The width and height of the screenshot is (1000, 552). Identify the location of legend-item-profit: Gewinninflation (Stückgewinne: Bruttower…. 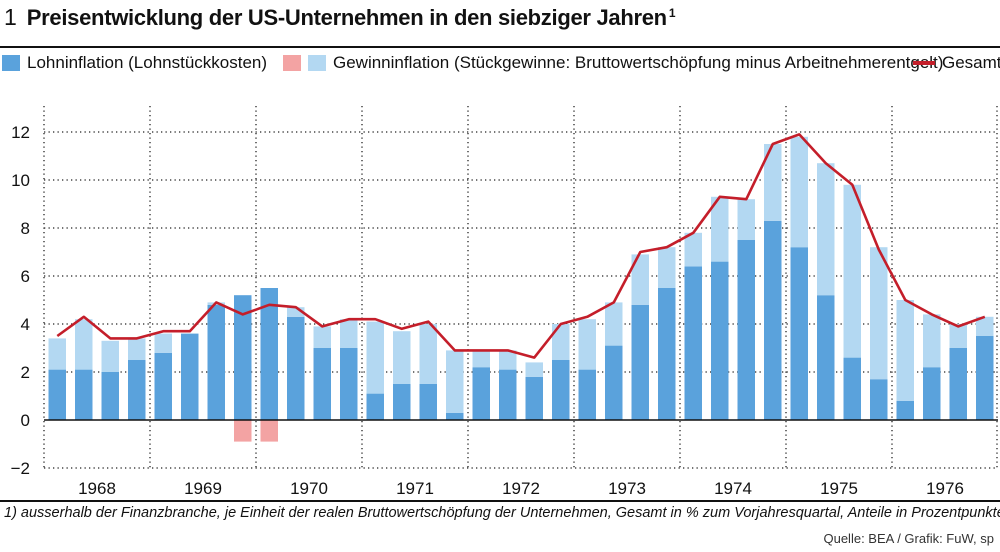
(613, 63).